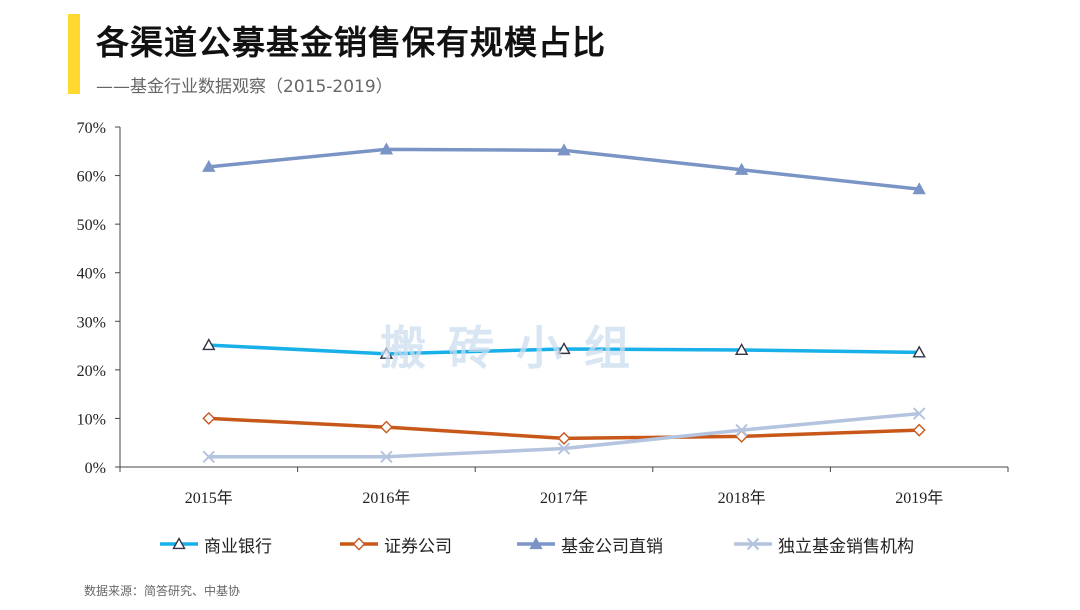  I want to click on legend-item: 证券公司, so click(395, 544).